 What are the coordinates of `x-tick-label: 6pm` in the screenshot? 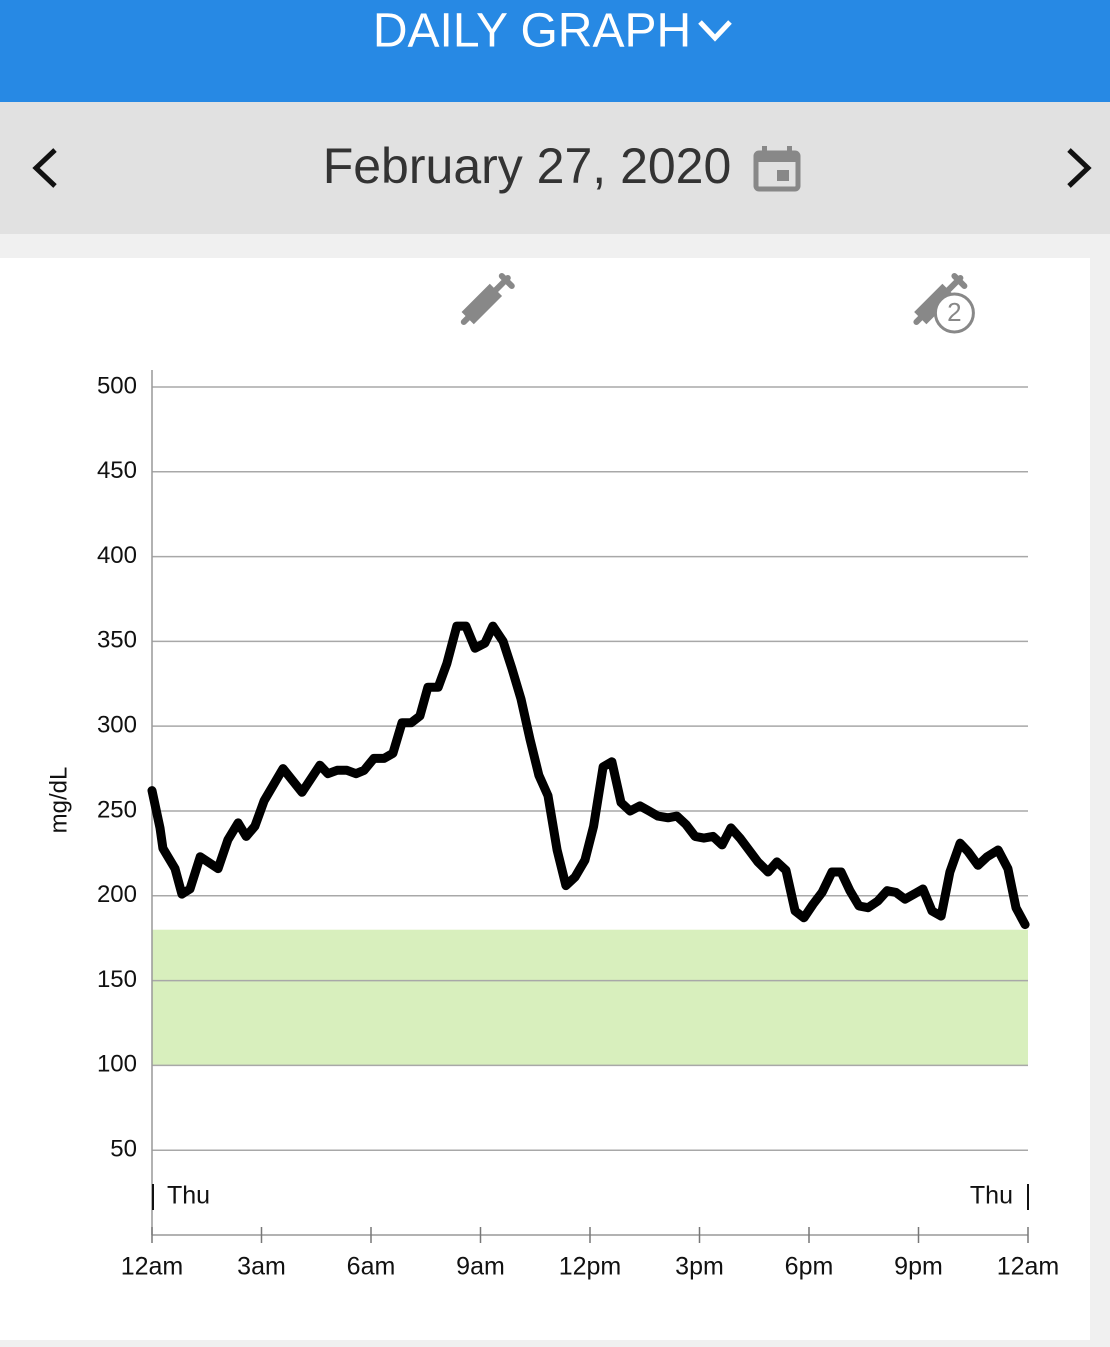 It's located at (809, 1267).